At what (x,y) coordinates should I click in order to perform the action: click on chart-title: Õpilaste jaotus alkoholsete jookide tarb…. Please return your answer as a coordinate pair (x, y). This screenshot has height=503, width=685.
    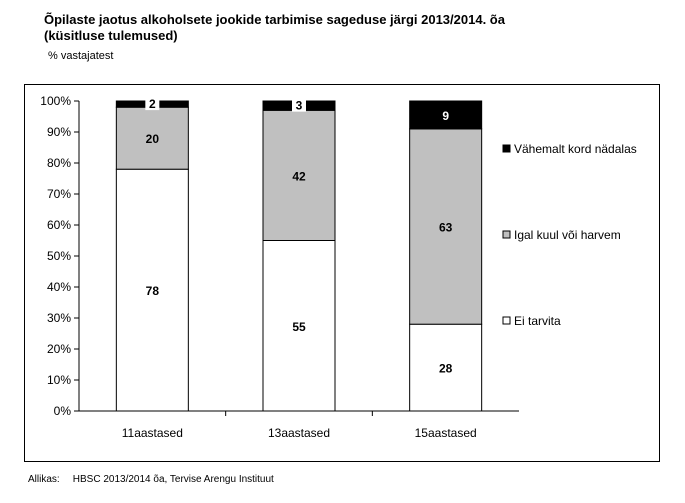
    Looking at the image, I should click on (354, 28).